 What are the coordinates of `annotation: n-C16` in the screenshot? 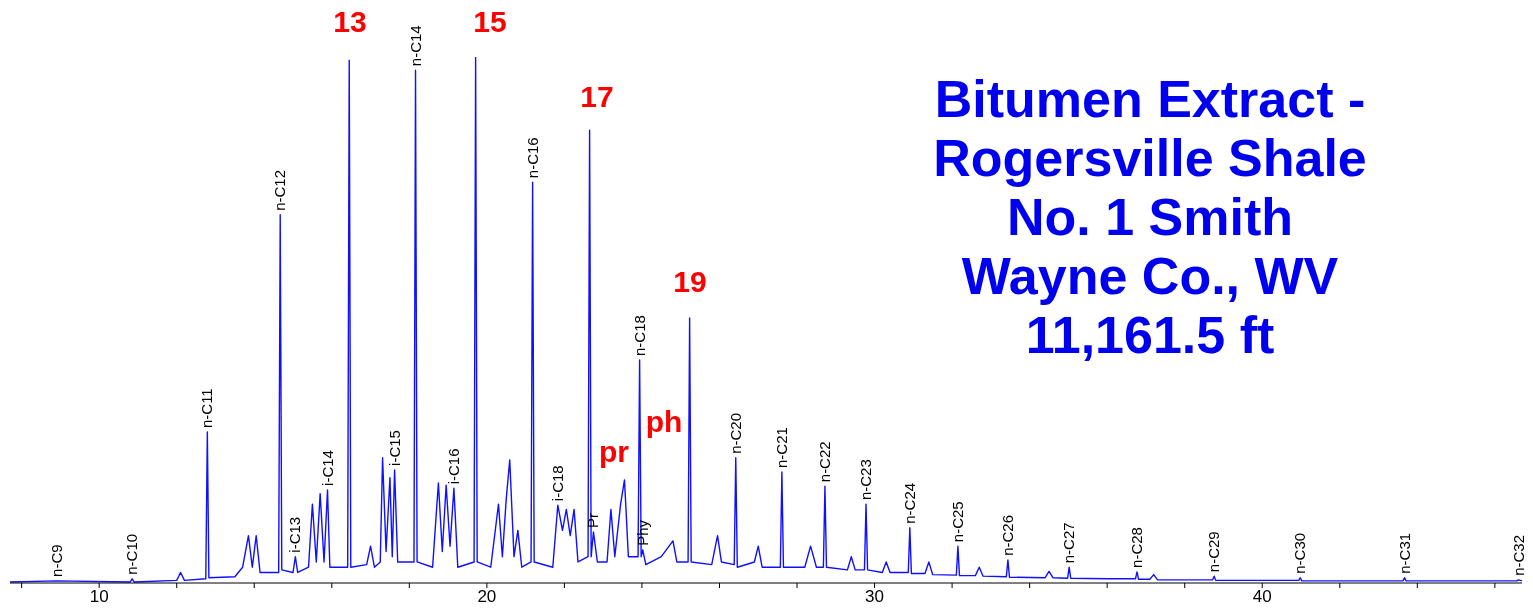 It's located at (532, 158).